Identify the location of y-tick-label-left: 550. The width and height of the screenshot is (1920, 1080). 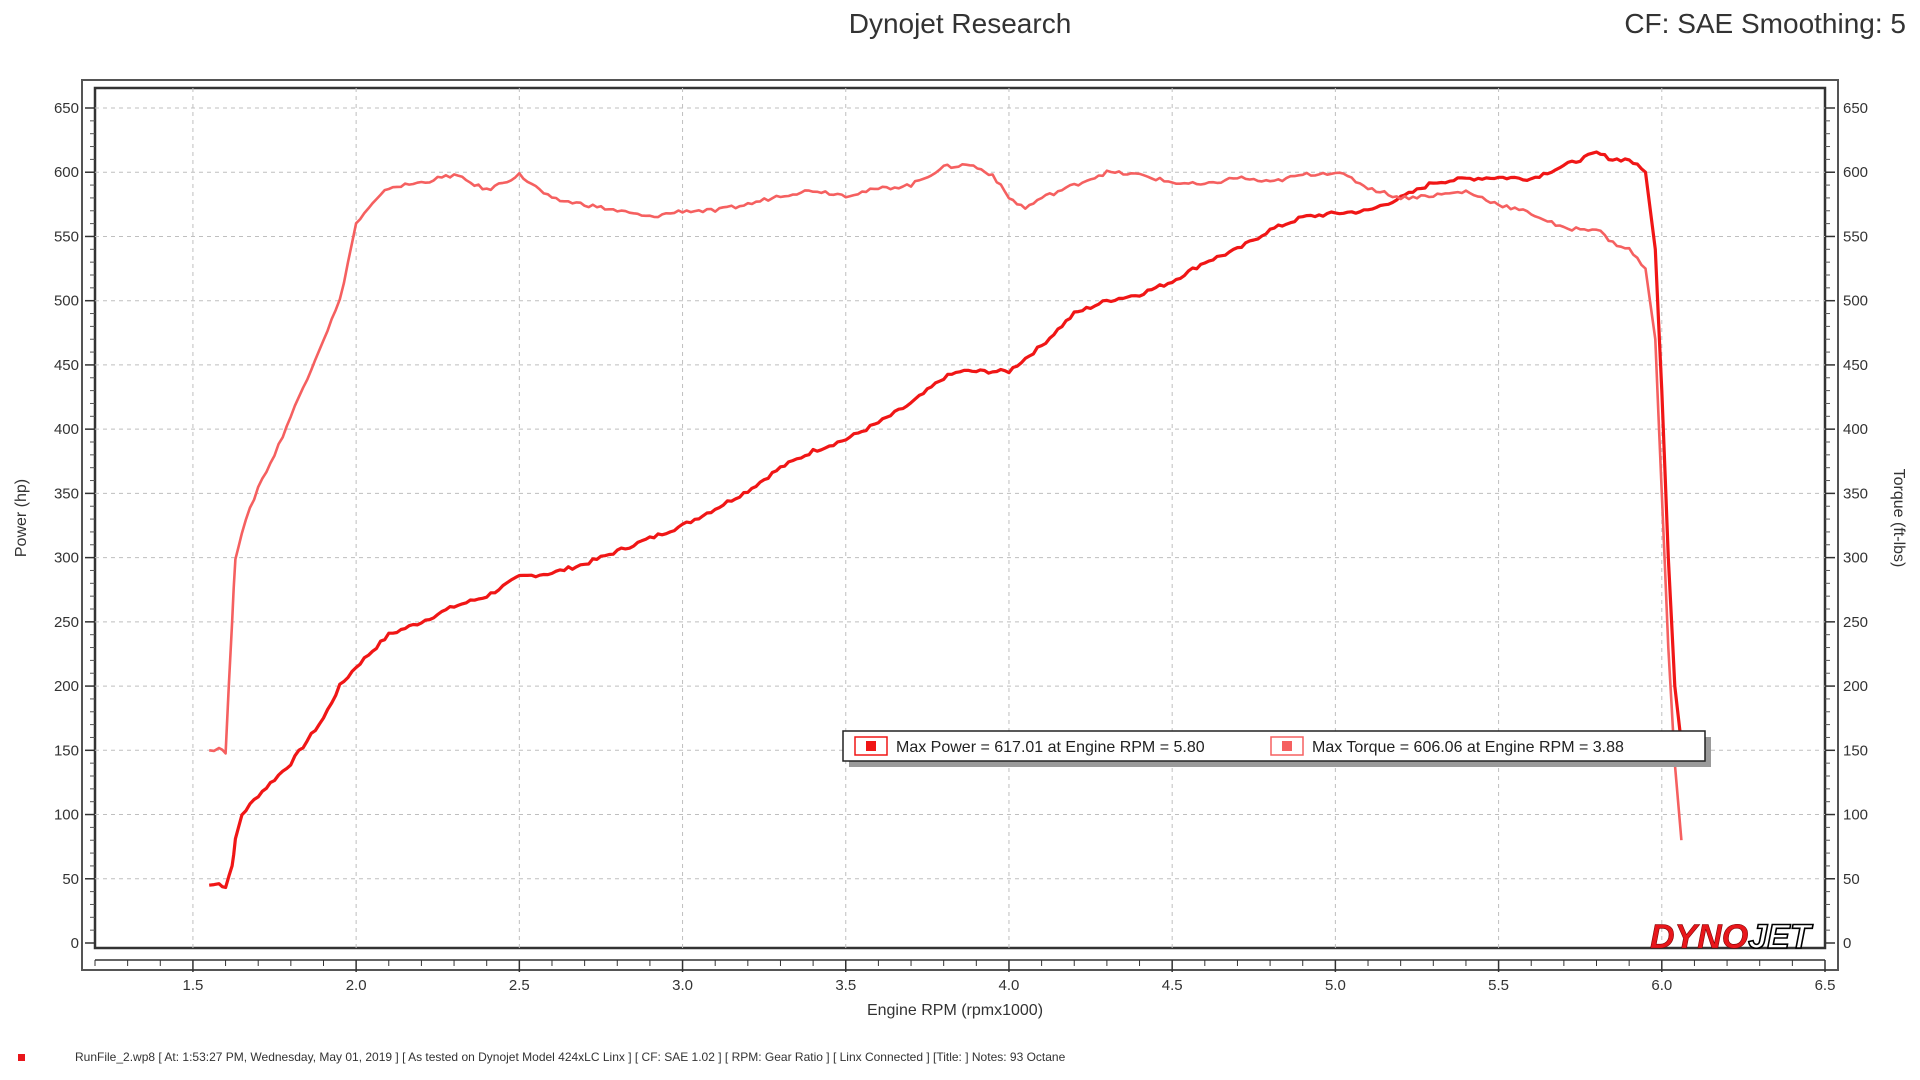
(66, 236).